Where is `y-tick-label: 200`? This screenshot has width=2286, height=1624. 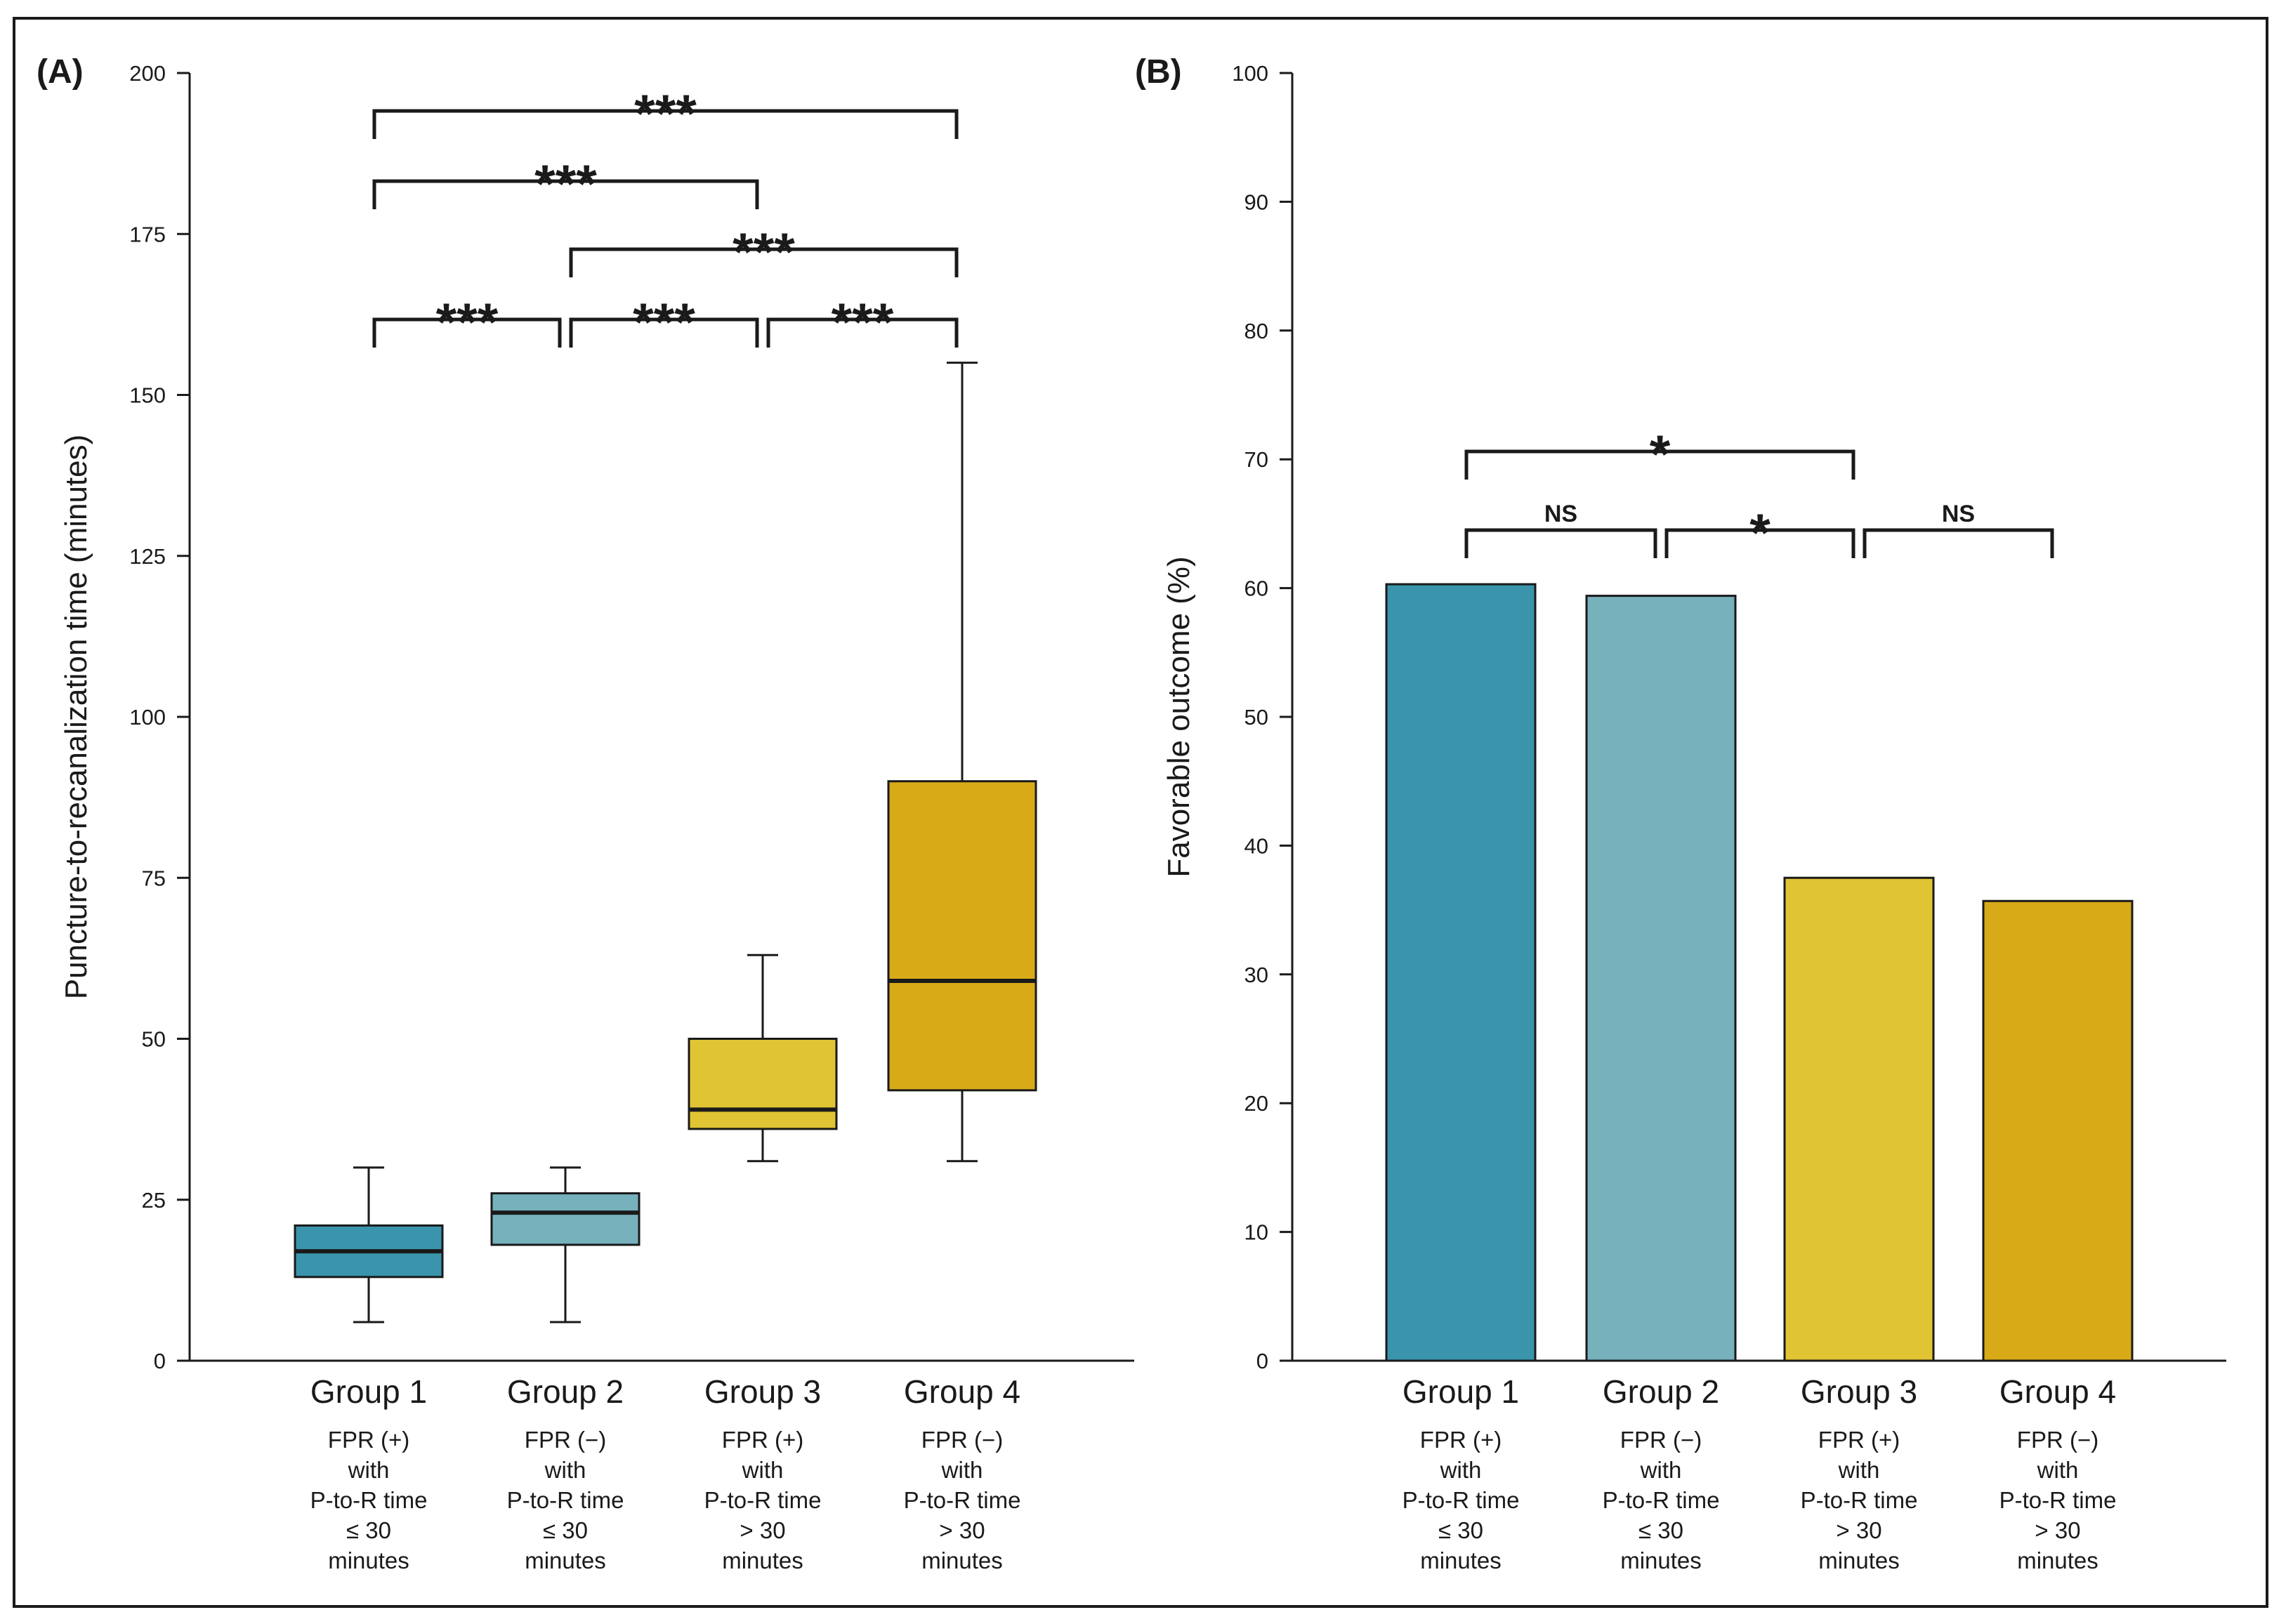
y-tick-label: 200 is located at coordinates (147, 73).